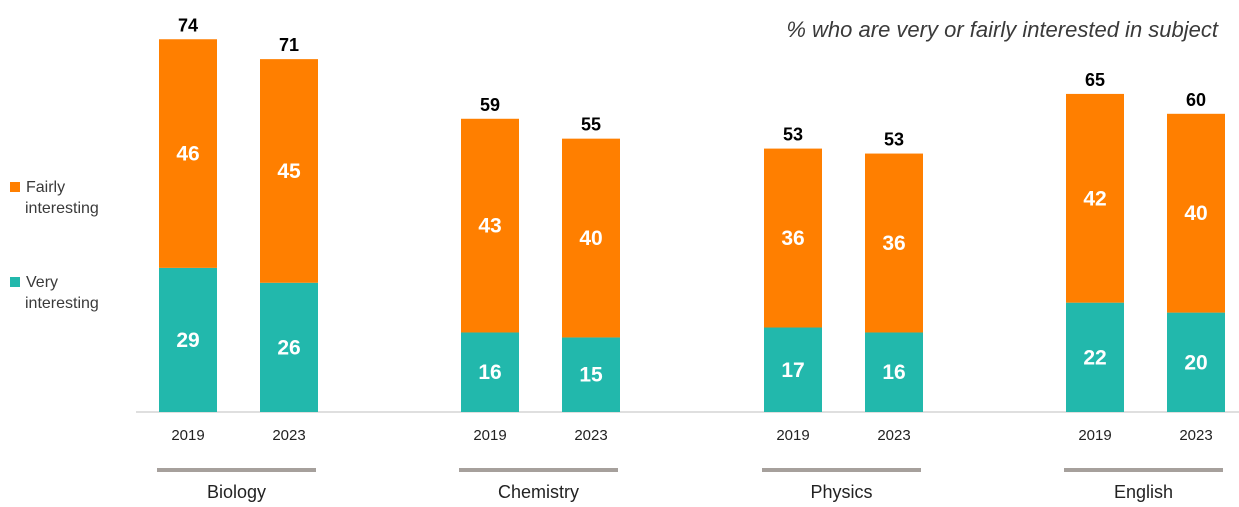 The height and width of the screenshot is (507, 1239). What do you see at coordinates (1196, 100) in the screenshot?
I see `data-label-total: 60` at bounding box center [1196, 100].